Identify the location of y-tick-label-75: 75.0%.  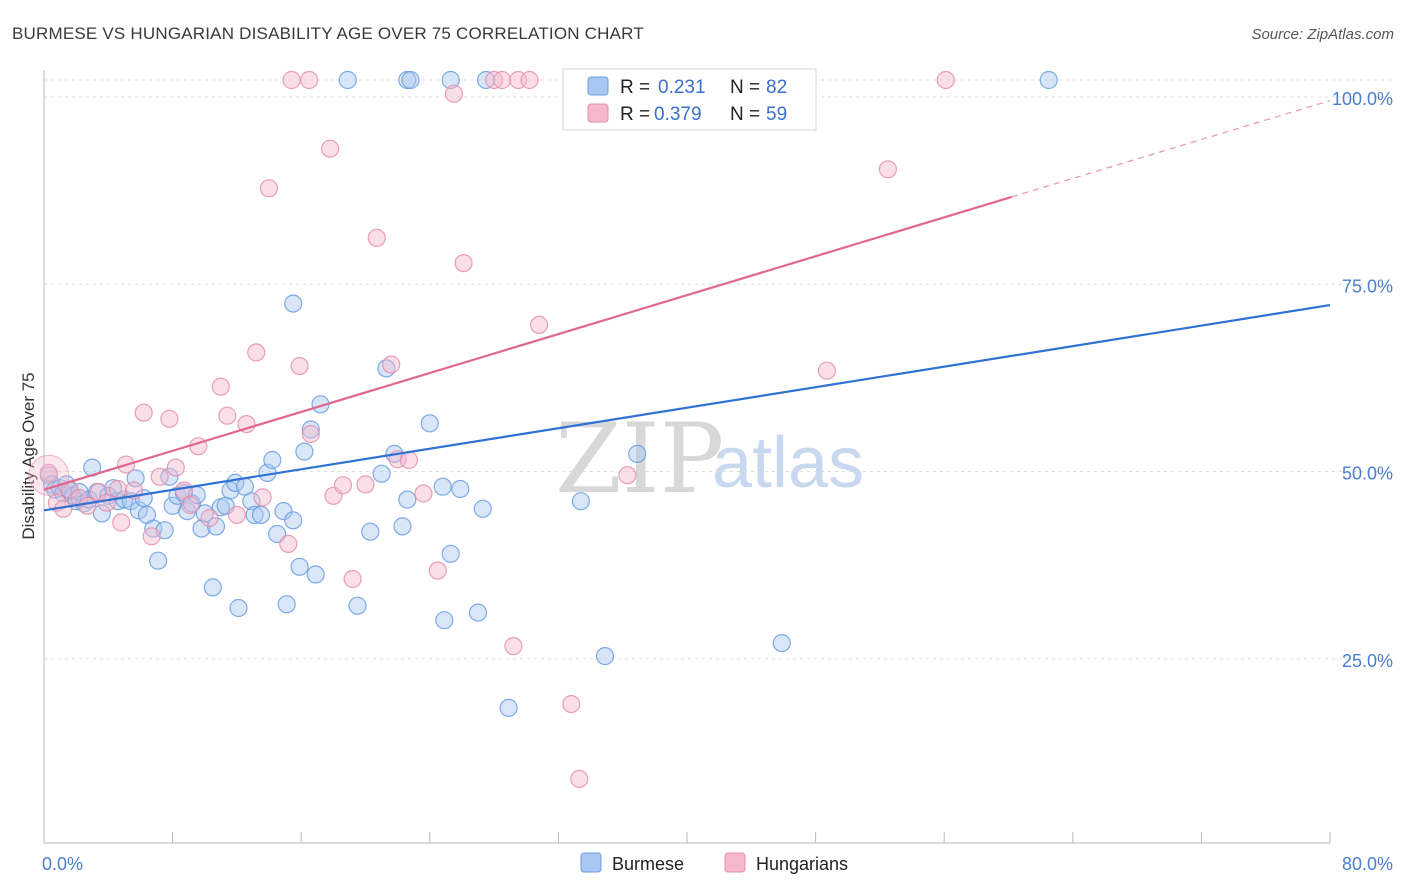
(1367, 286).